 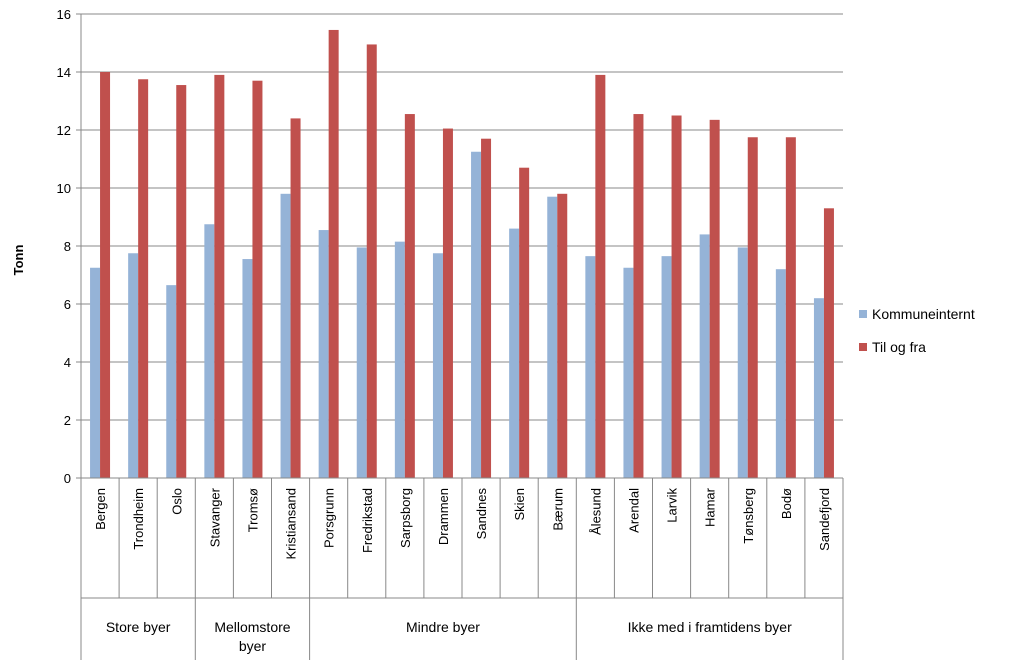 What do you see at coordinates (138, 519) in the screenshot?
I see `category-label: Trondheim` at bounding box center [138, 519].